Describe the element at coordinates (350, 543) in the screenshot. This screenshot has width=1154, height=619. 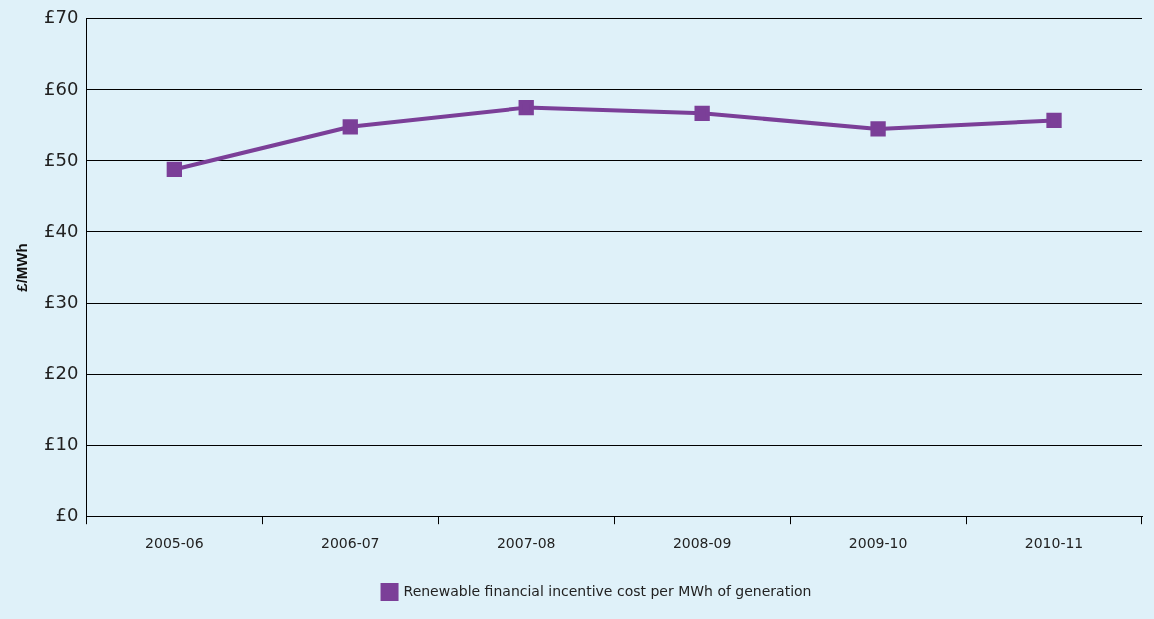
I see `x-tick-label: 2006-07` at that location.